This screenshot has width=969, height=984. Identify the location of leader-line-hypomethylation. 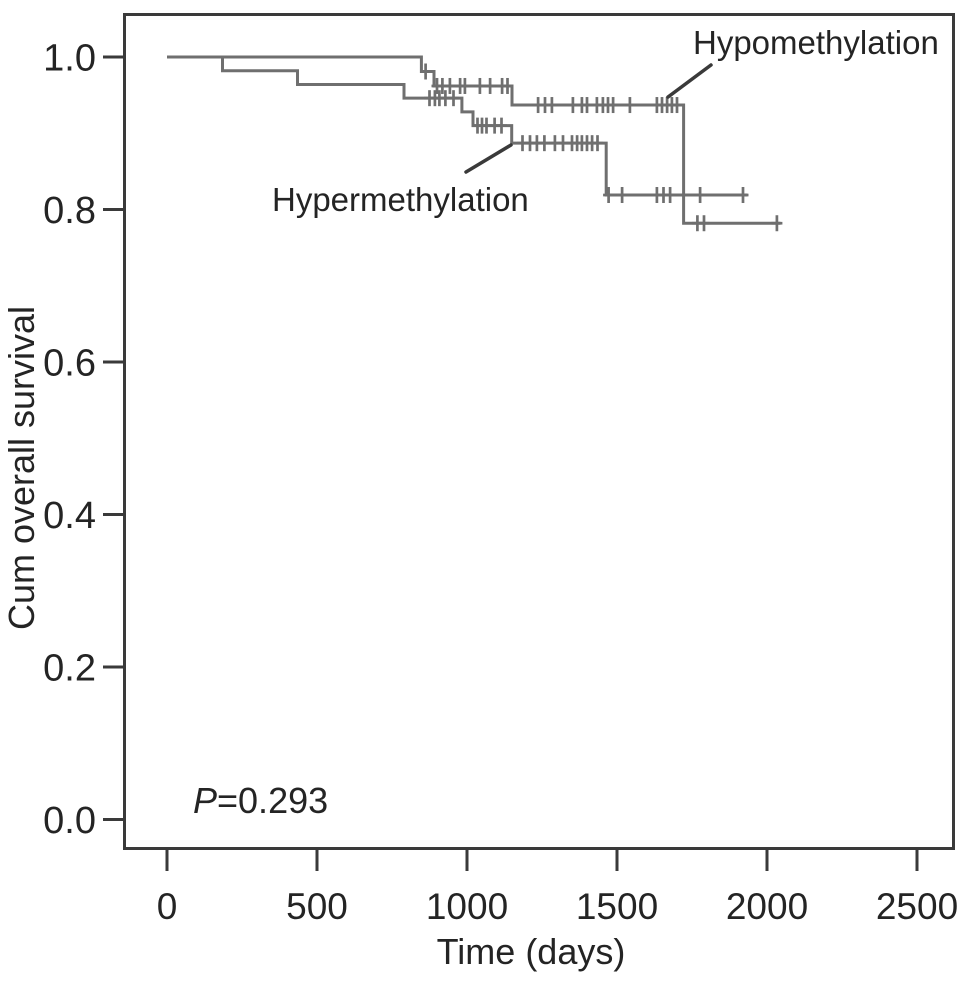
(689, 81).